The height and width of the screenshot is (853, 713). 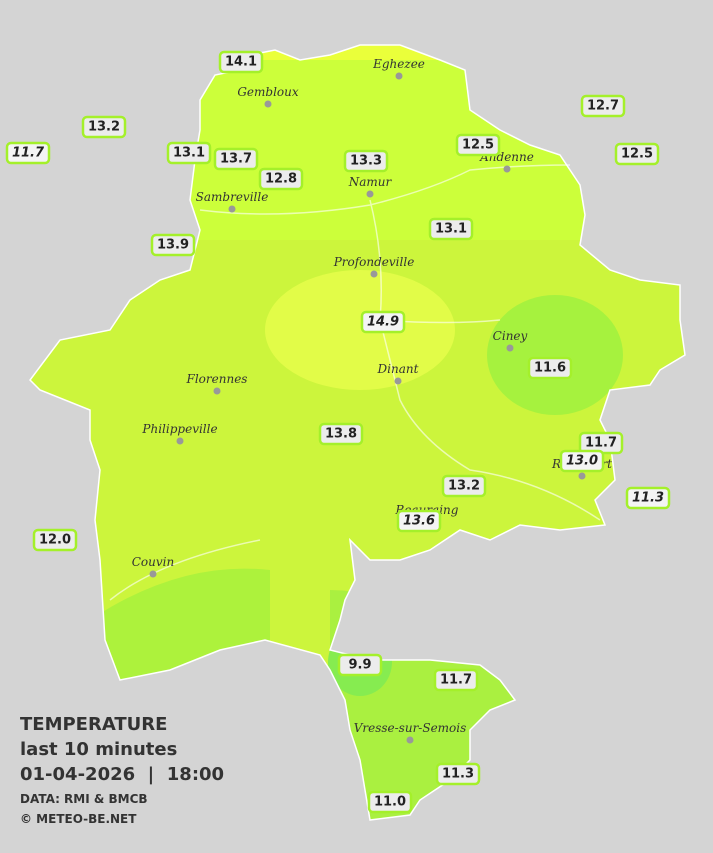 I want to click on station-value: 14.1, so click(x=241, y=62).